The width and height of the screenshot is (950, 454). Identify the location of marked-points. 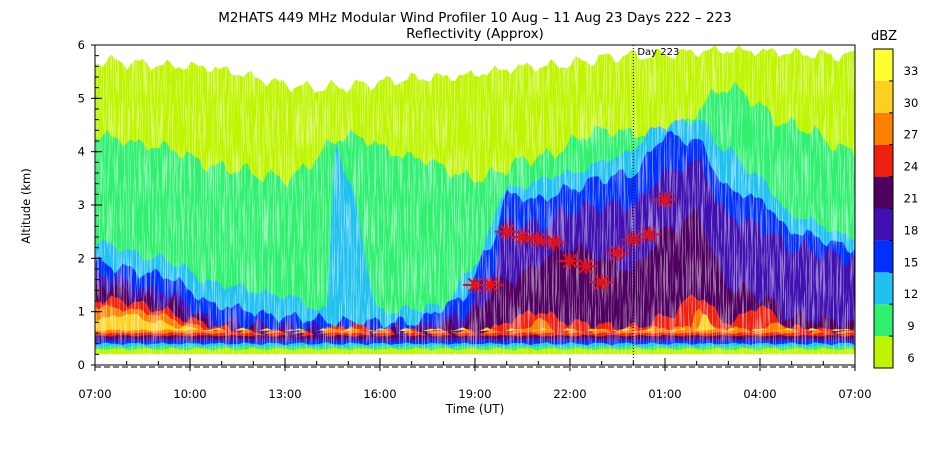
(570, 242).